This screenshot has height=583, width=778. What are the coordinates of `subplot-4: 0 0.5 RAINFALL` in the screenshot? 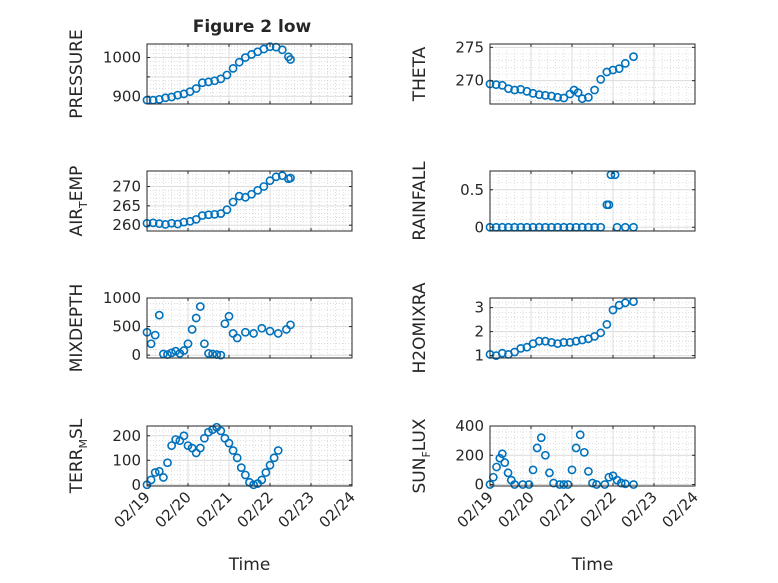 It's located at (553, 201).